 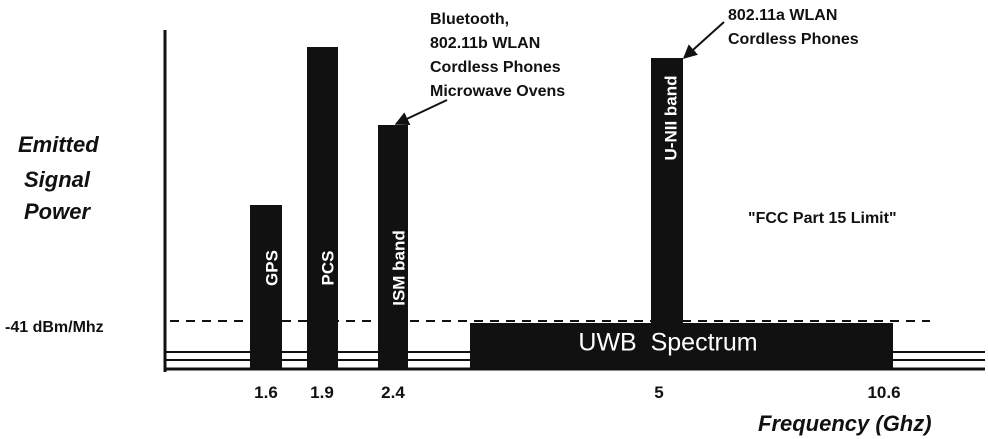 What do you see at coordinates (393, 392) in the screenshot?
I see `x-tick-label: 2.4` at bounding box center [393, 392].